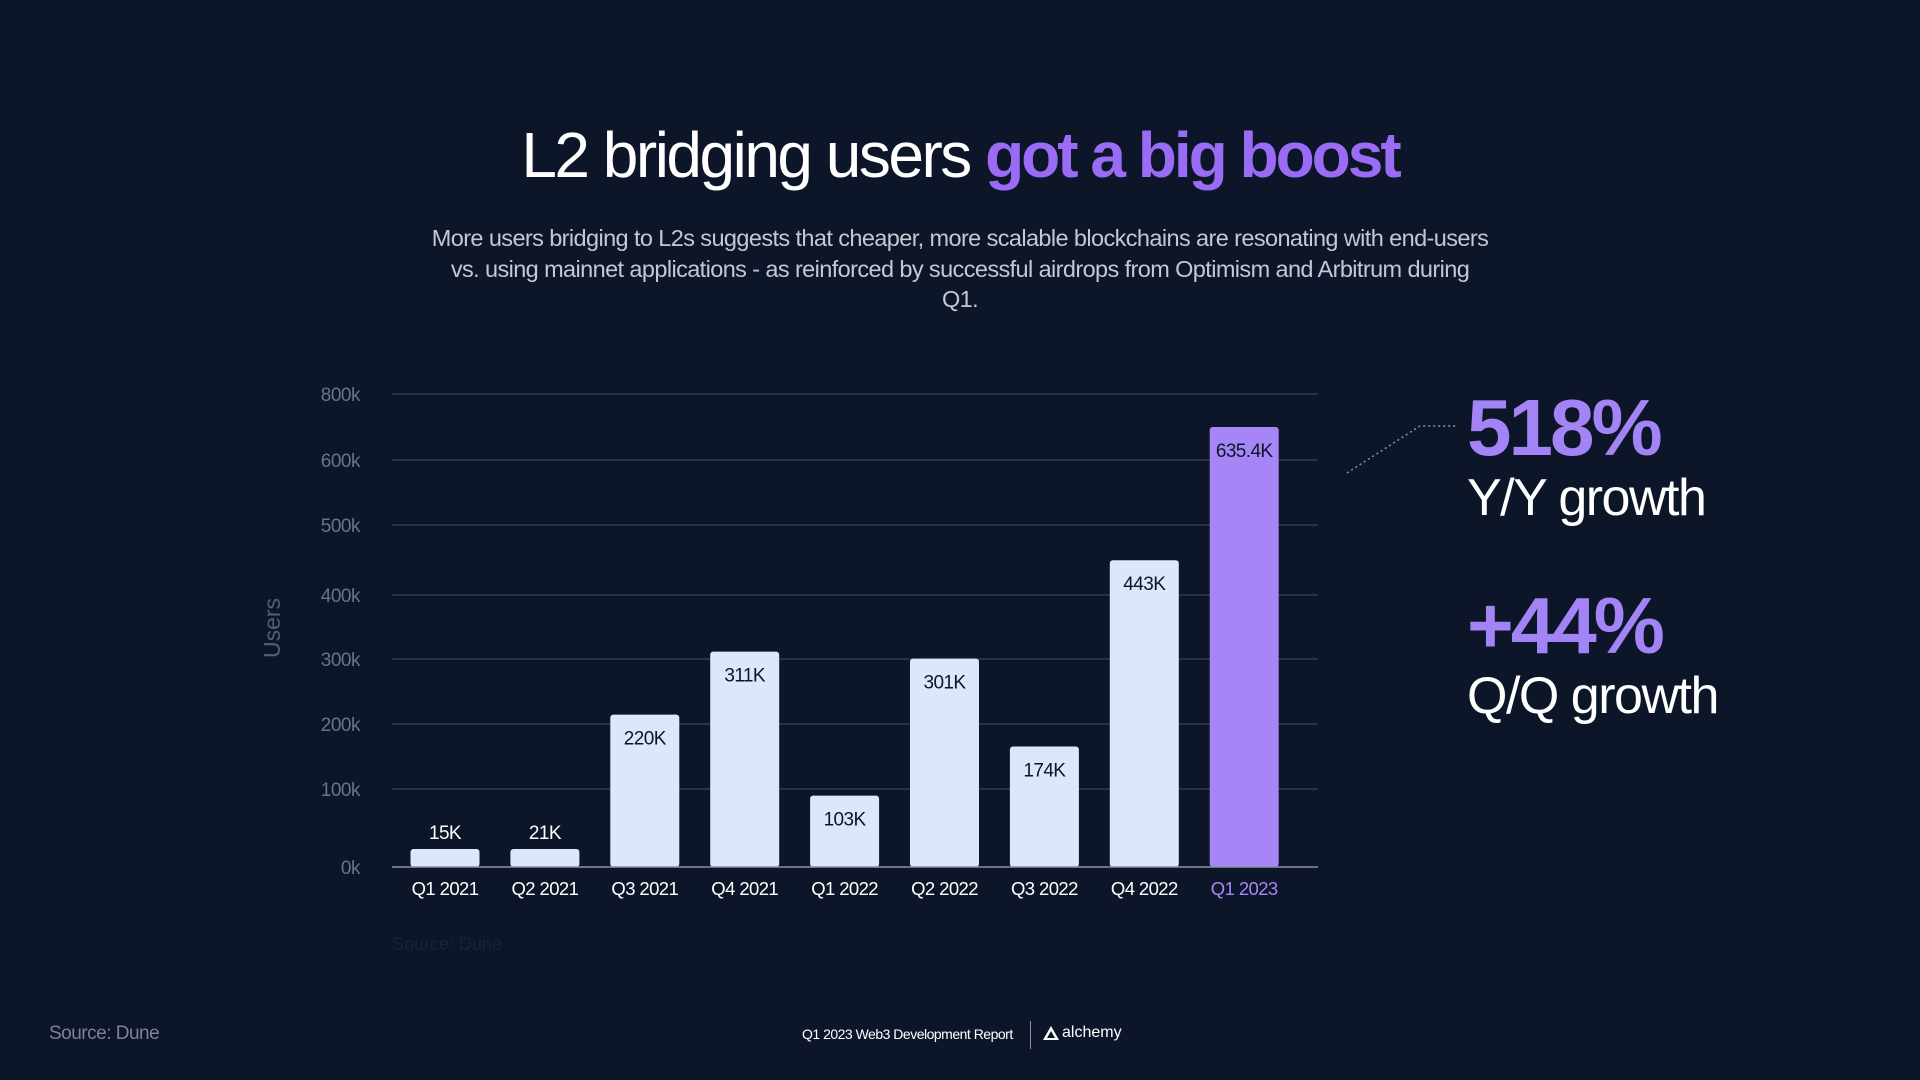 This screenshot has width=1920, height=1080. Describe the element at coordinates (447, 944) in the screenshot. I see `chart-source-note: Source: Dune` at that location.